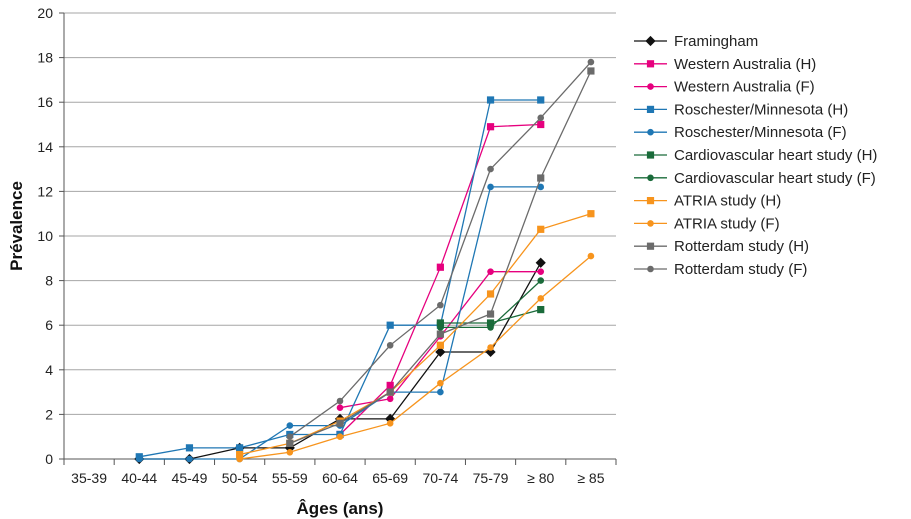 The height and width of the screenshot is (519, 911). Describe the element at coordinates (45, 191) in the screenshot. I see `y-tick-label: 12` at that location.